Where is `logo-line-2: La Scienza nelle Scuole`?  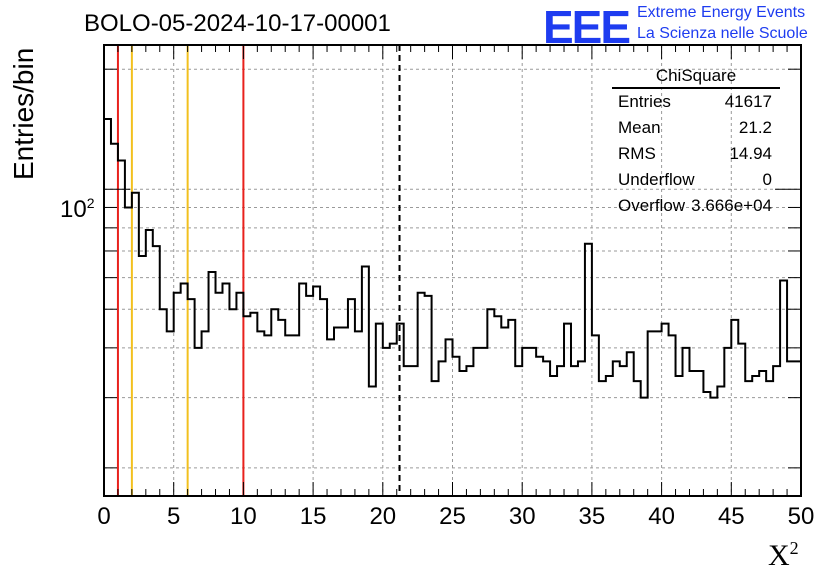 logo-line-2: La Scienza nelle Scuole is located at coordinates (722, 33).